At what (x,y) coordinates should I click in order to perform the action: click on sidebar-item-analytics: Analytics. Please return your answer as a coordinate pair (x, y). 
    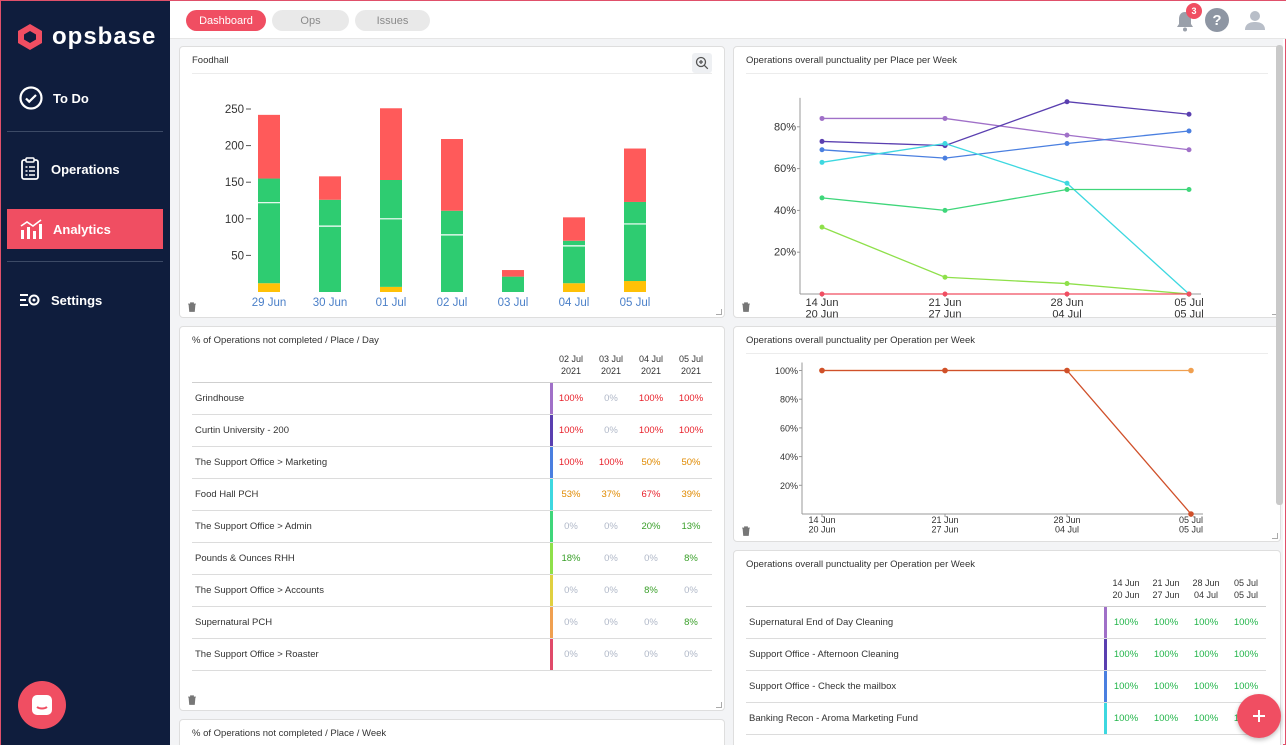
    Looking at the image, I should click on (85, 229).